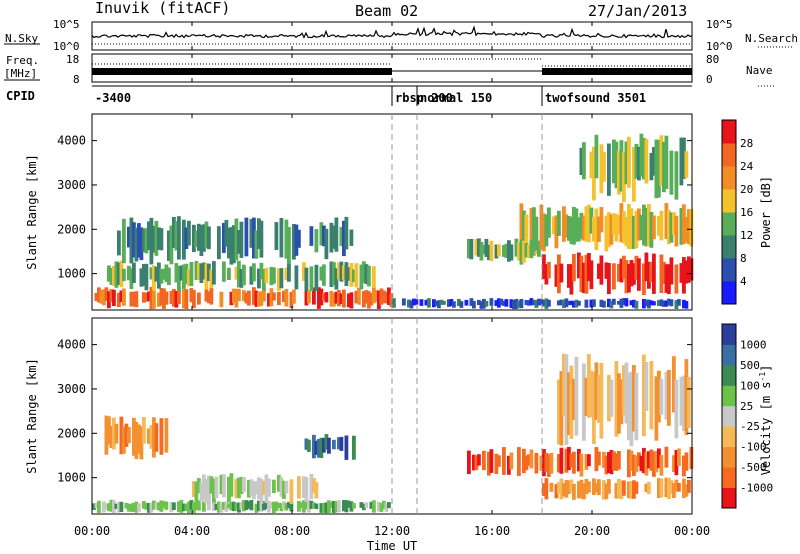 The image size is (800, 554). What do you see at coordinates (743, 258) in the screenshot?
I see `colorbar-tick-label: 8` at bounding box center [743, 258].